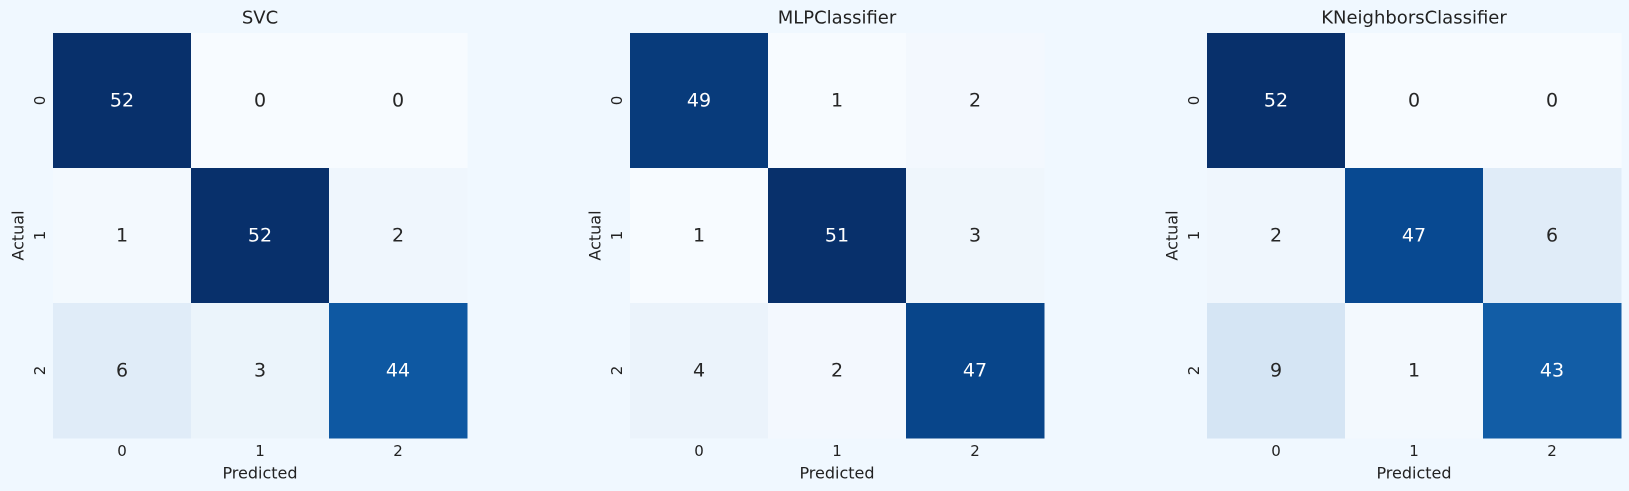  What do you see at coordinates (837, 18) in the screenshot?
I see `chart-title: MLPClassifier` at bounding box center [837, 18].